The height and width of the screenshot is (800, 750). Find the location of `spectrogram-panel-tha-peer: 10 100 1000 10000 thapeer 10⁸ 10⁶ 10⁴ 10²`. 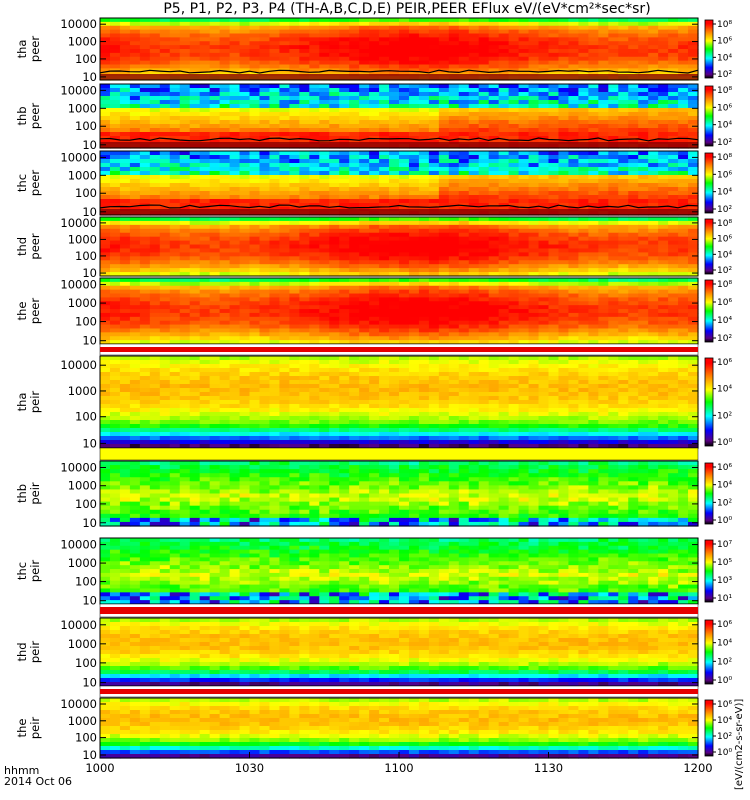

spectrogram-panel-tha-peer: 10 100 1000 10000 thapeer 10⁸ 10⁶ 10⁴ 10² is located at coordinates (373, 50).